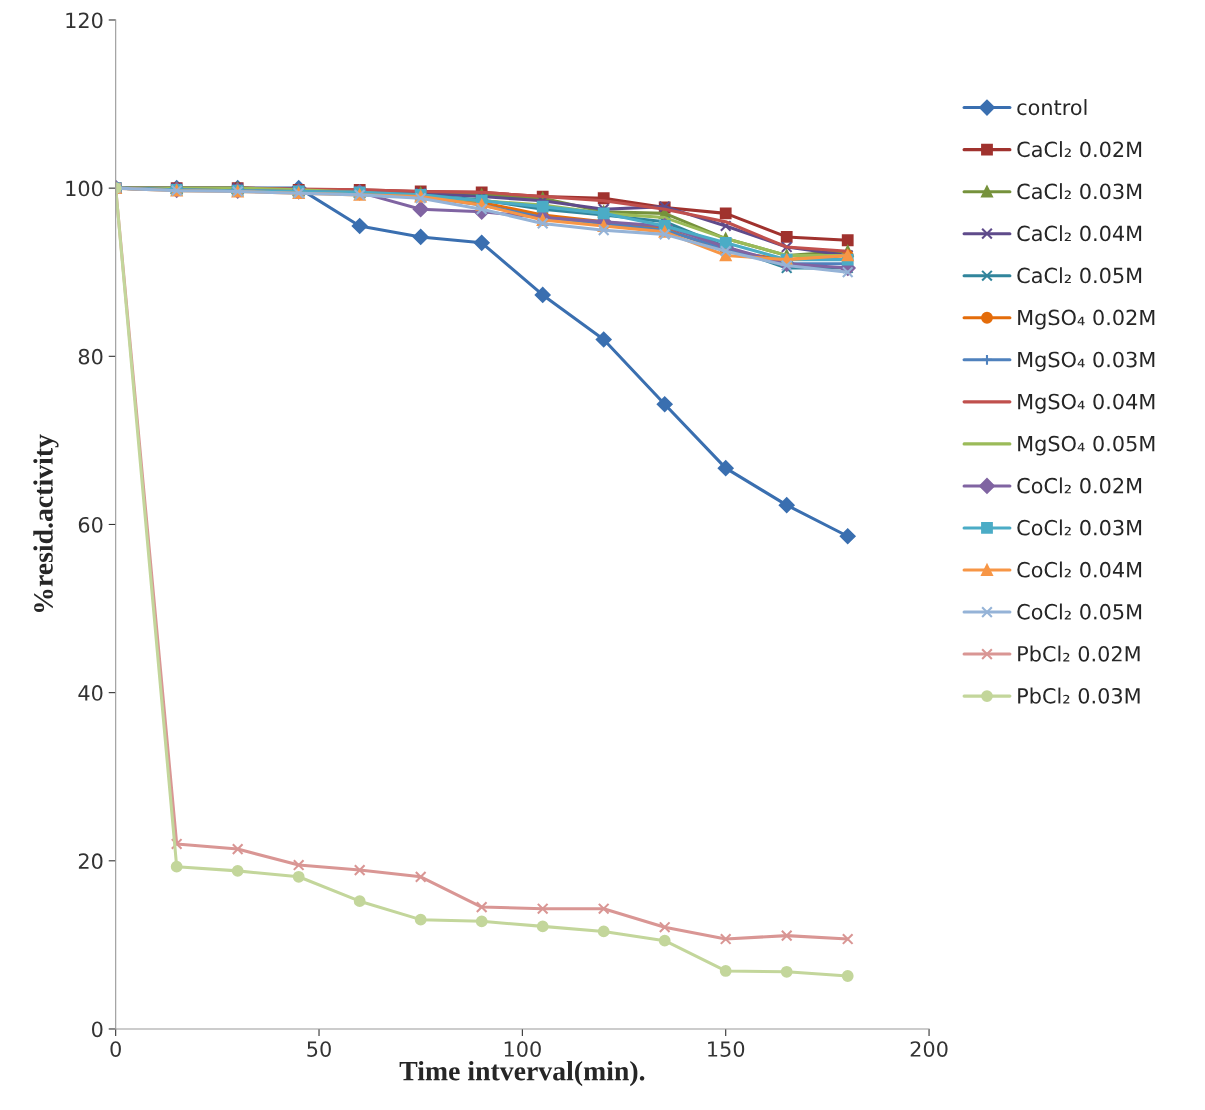 The image size is (1205, 1110). Describe the element at coordinates (1079, 233) in the screenshot. I see `legend-label: CaCl₂ 0.04M` at that location.